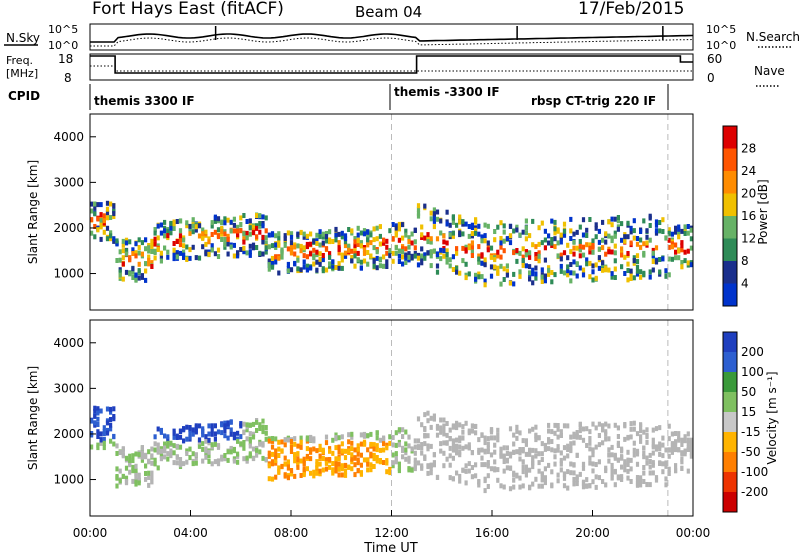 This screenshot has height=554, width=800. What do you see at coordinates (730, 422) in the screenshot?
I see `colorbar-segment` at bounding box center [730, 422].